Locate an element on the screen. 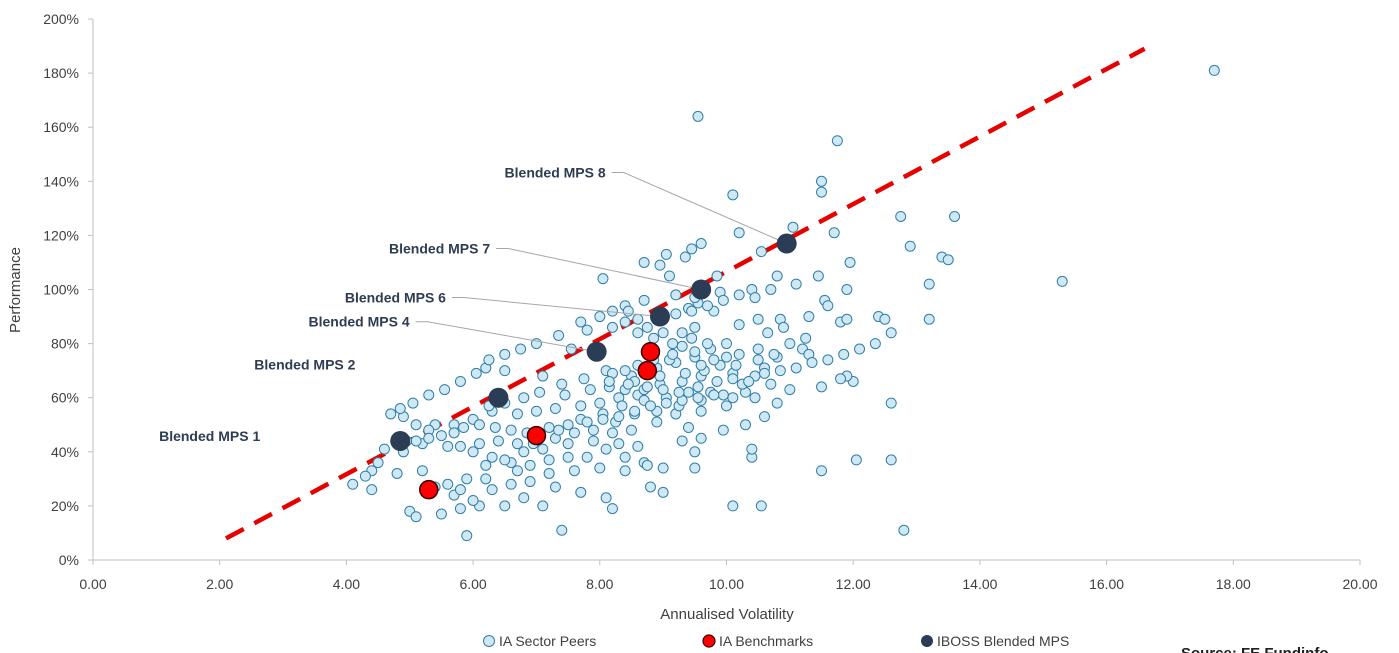 This screenshot has height=653, width=1399. y-axis-title: Performance is located at coordinates (15, 290).